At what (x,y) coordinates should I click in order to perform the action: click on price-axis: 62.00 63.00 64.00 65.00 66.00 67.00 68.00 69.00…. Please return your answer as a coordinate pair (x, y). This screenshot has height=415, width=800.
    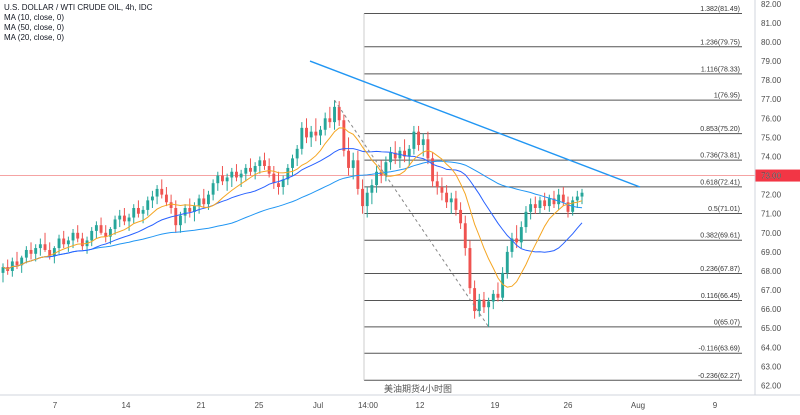
    Looking at the image, I should click on (768, 197).